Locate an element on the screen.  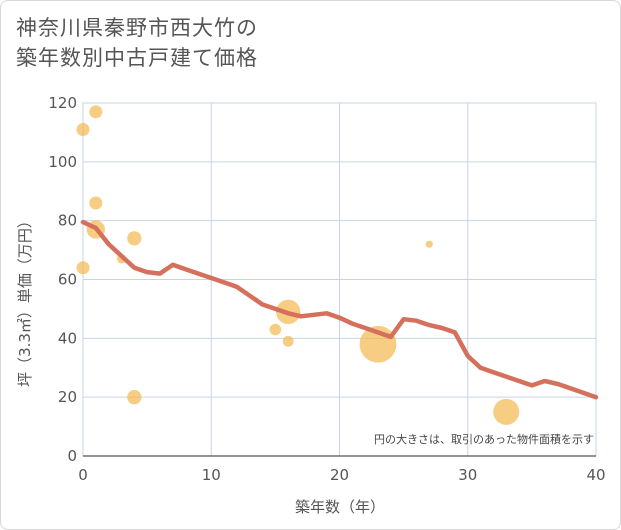
x-tick-labels: 0 10 20 30 40 is located at coordinates (341, 475).